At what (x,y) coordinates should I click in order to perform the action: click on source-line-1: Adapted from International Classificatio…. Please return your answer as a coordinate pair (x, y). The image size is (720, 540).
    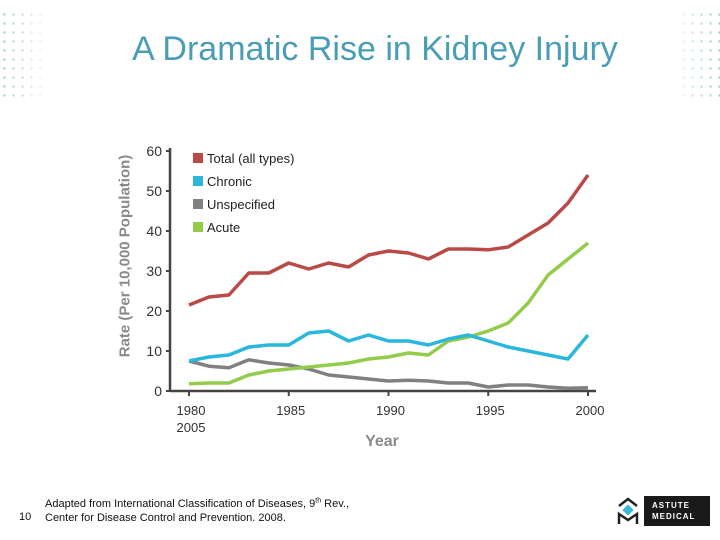
    Looking at the image, I should click on (197, 503).